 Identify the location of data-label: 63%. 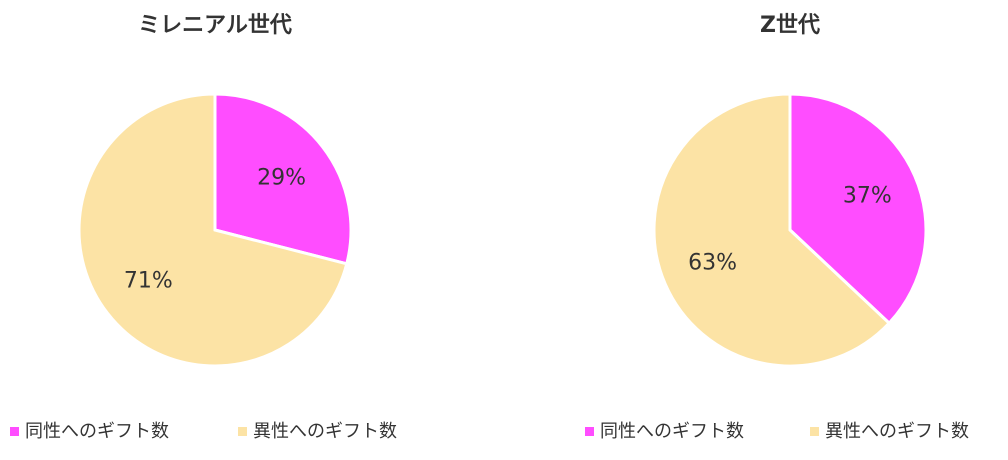
(712, 262).